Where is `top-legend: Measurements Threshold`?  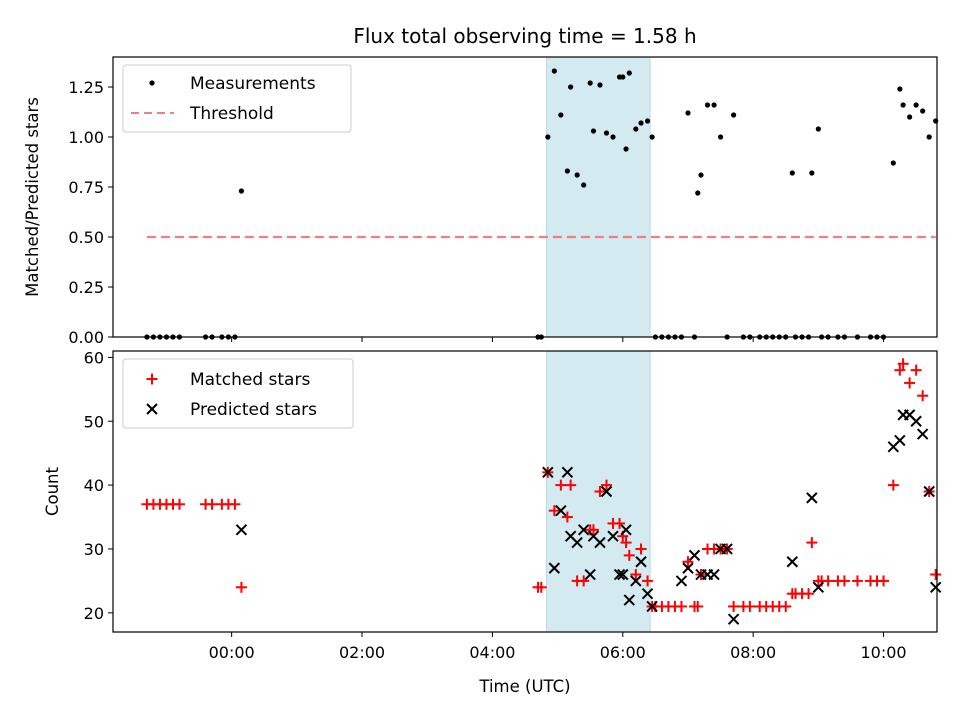
top-legend: Measurements Threshold is located at coordinates (237, 98).